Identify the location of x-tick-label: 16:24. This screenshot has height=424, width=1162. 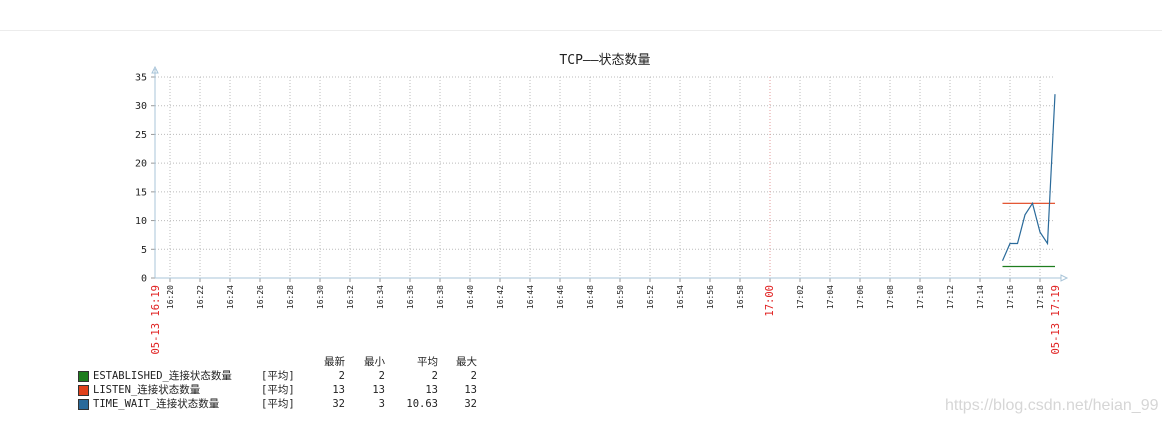
(230, 297).